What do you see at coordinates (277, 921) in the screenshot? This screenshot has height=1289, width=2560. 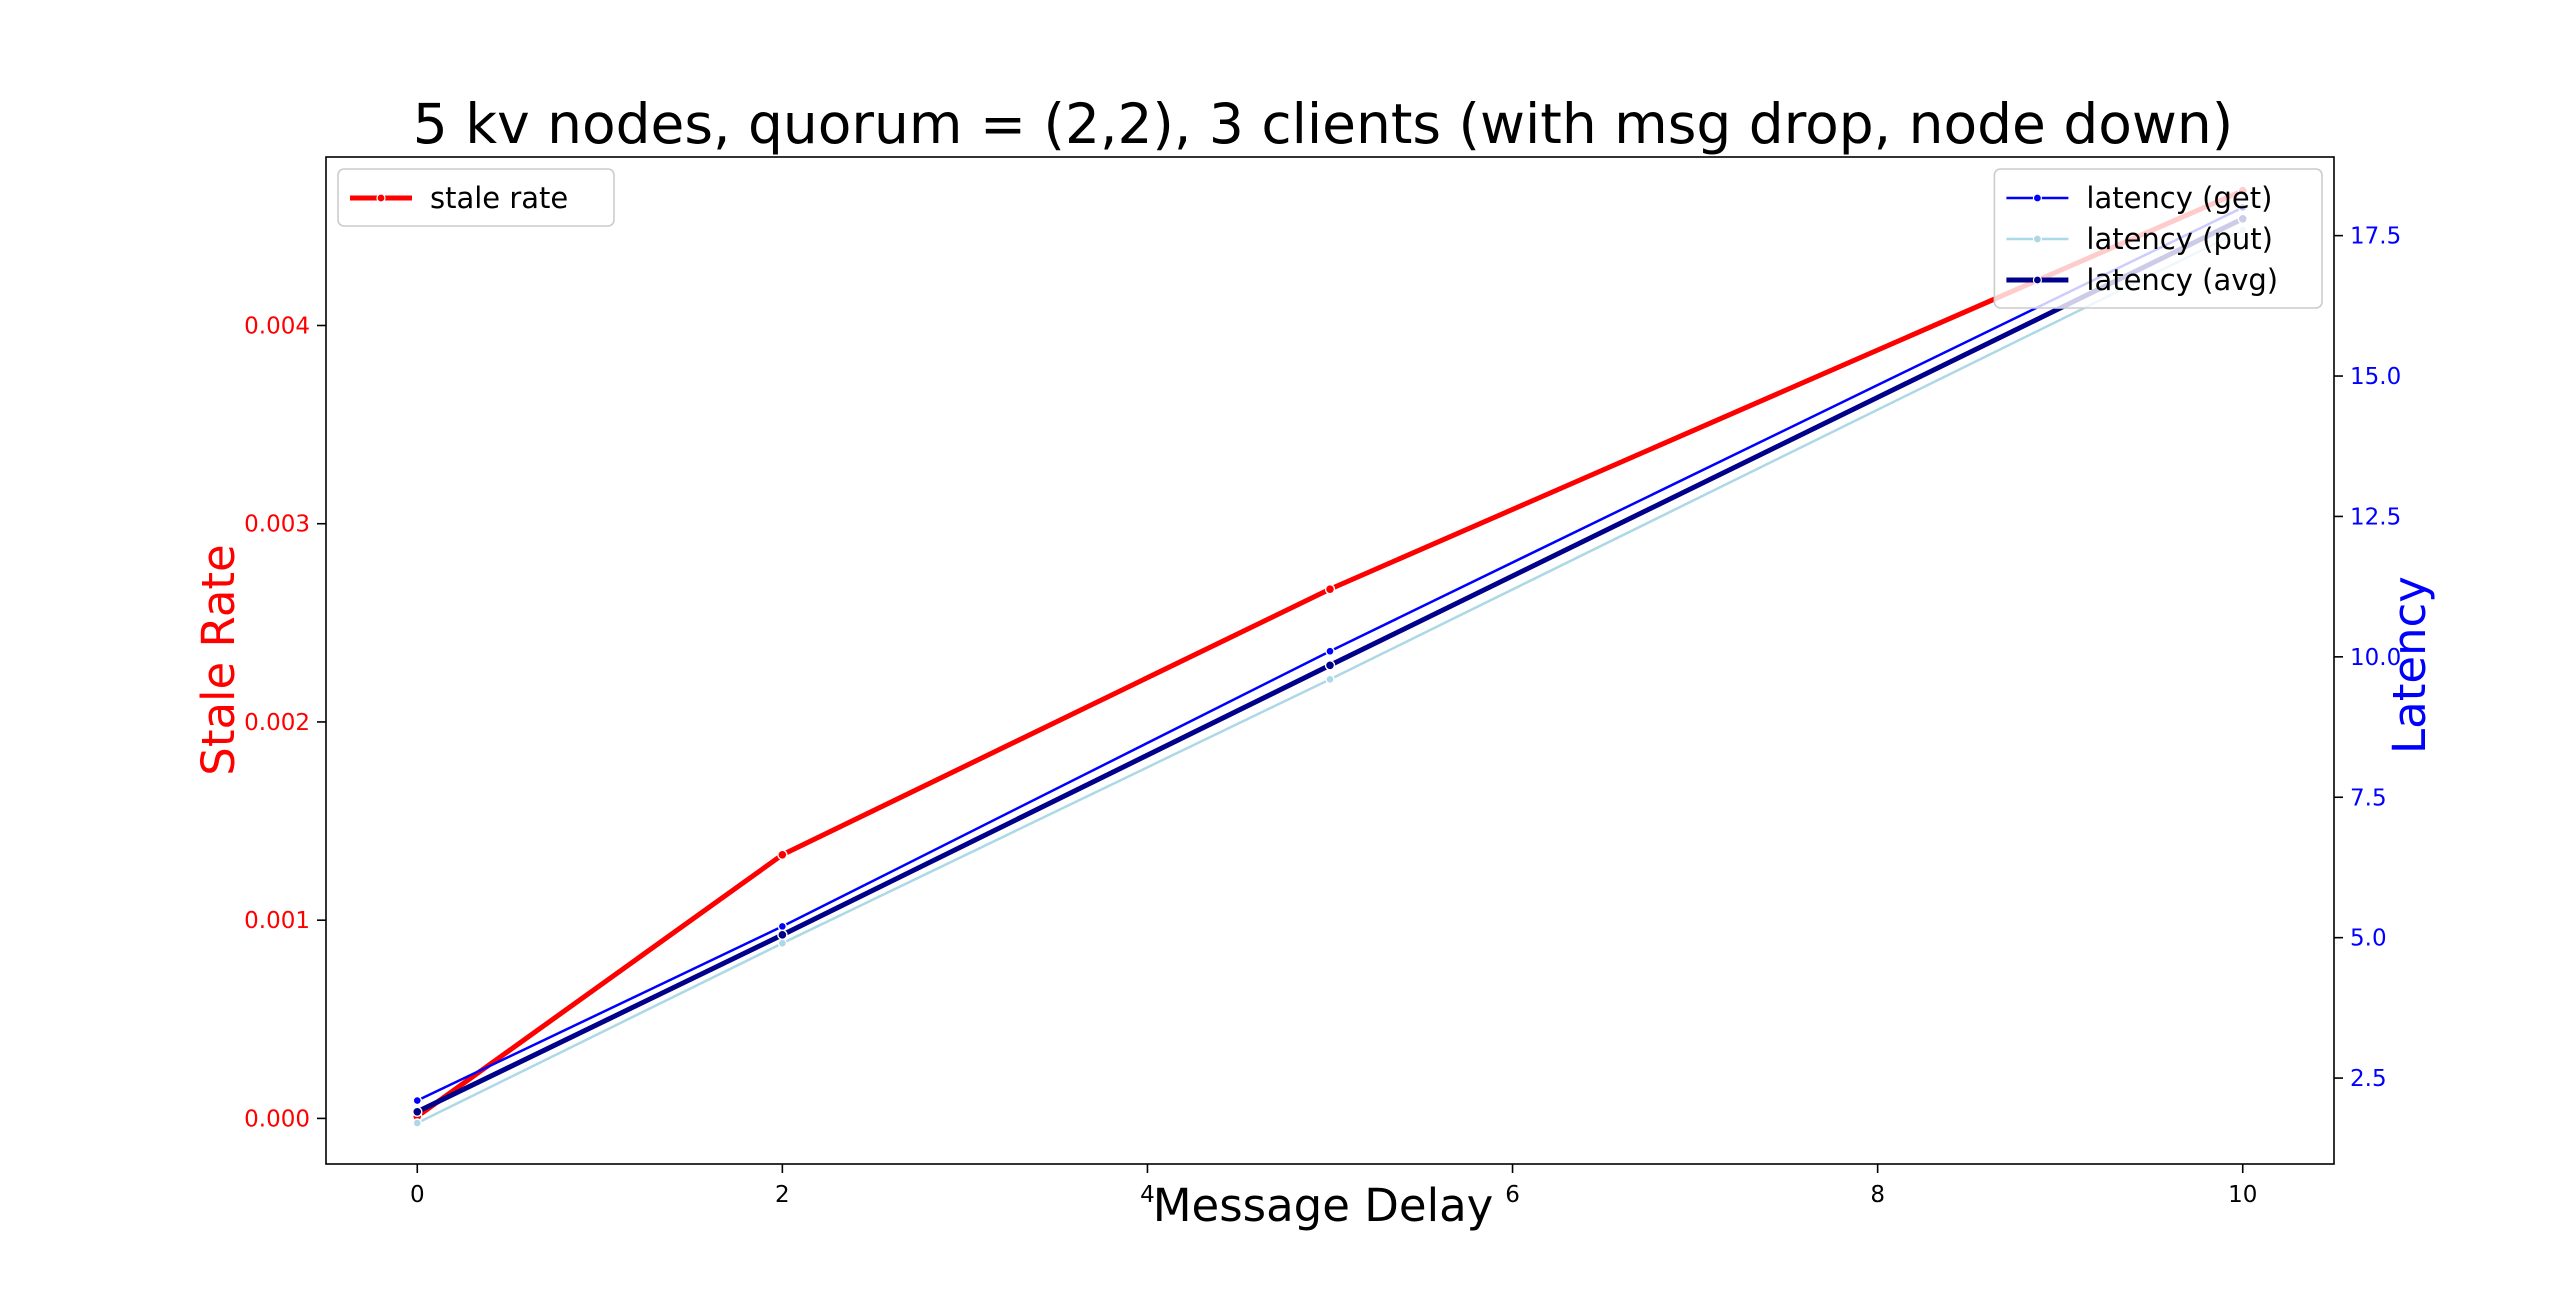 I see `y-left-tick-label: 0.001` at bounding box center [277, 921].